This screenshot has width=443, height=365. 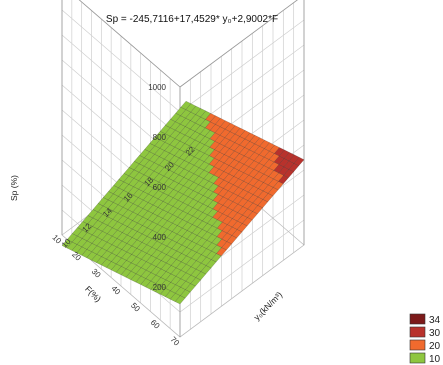 I want to click on z-tick-label: 400, so click(x=160, y=237).